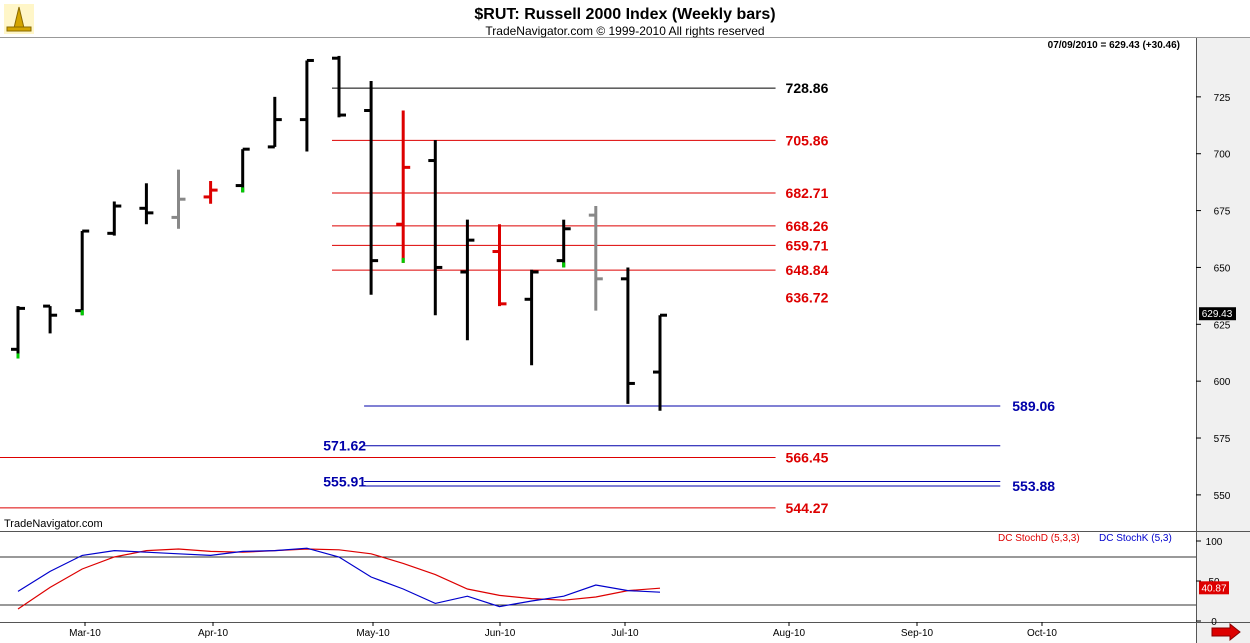 The height and width of the screenshot is (643, 1250). I want to click on level-label: 589.06, so click(1033, 406).